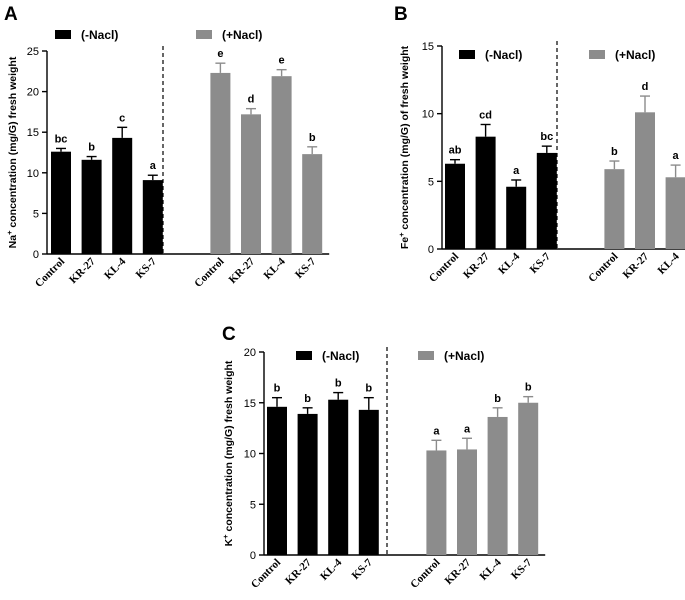  I want to click on significance-label: cd, so click(485, 115).